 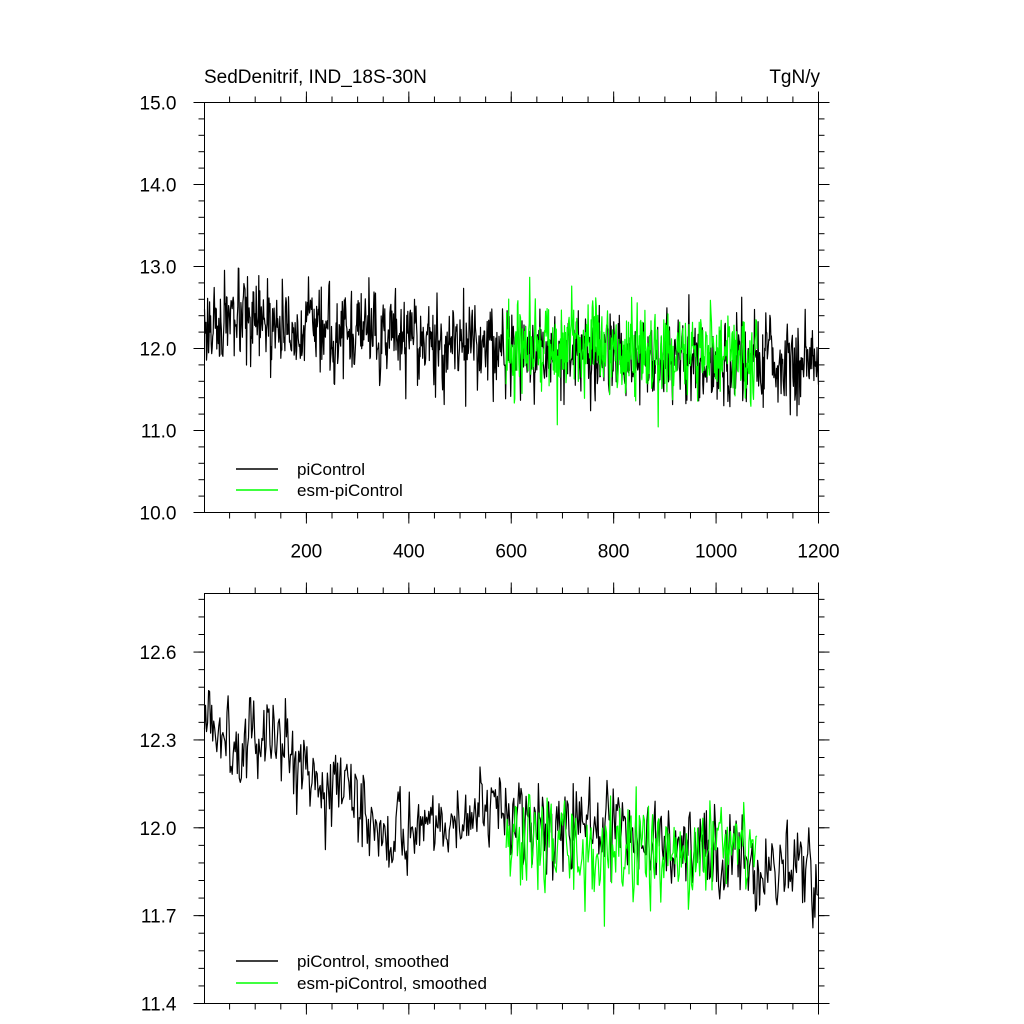 I want to click on units-label: TgN/y, so click(x=794, y=77).